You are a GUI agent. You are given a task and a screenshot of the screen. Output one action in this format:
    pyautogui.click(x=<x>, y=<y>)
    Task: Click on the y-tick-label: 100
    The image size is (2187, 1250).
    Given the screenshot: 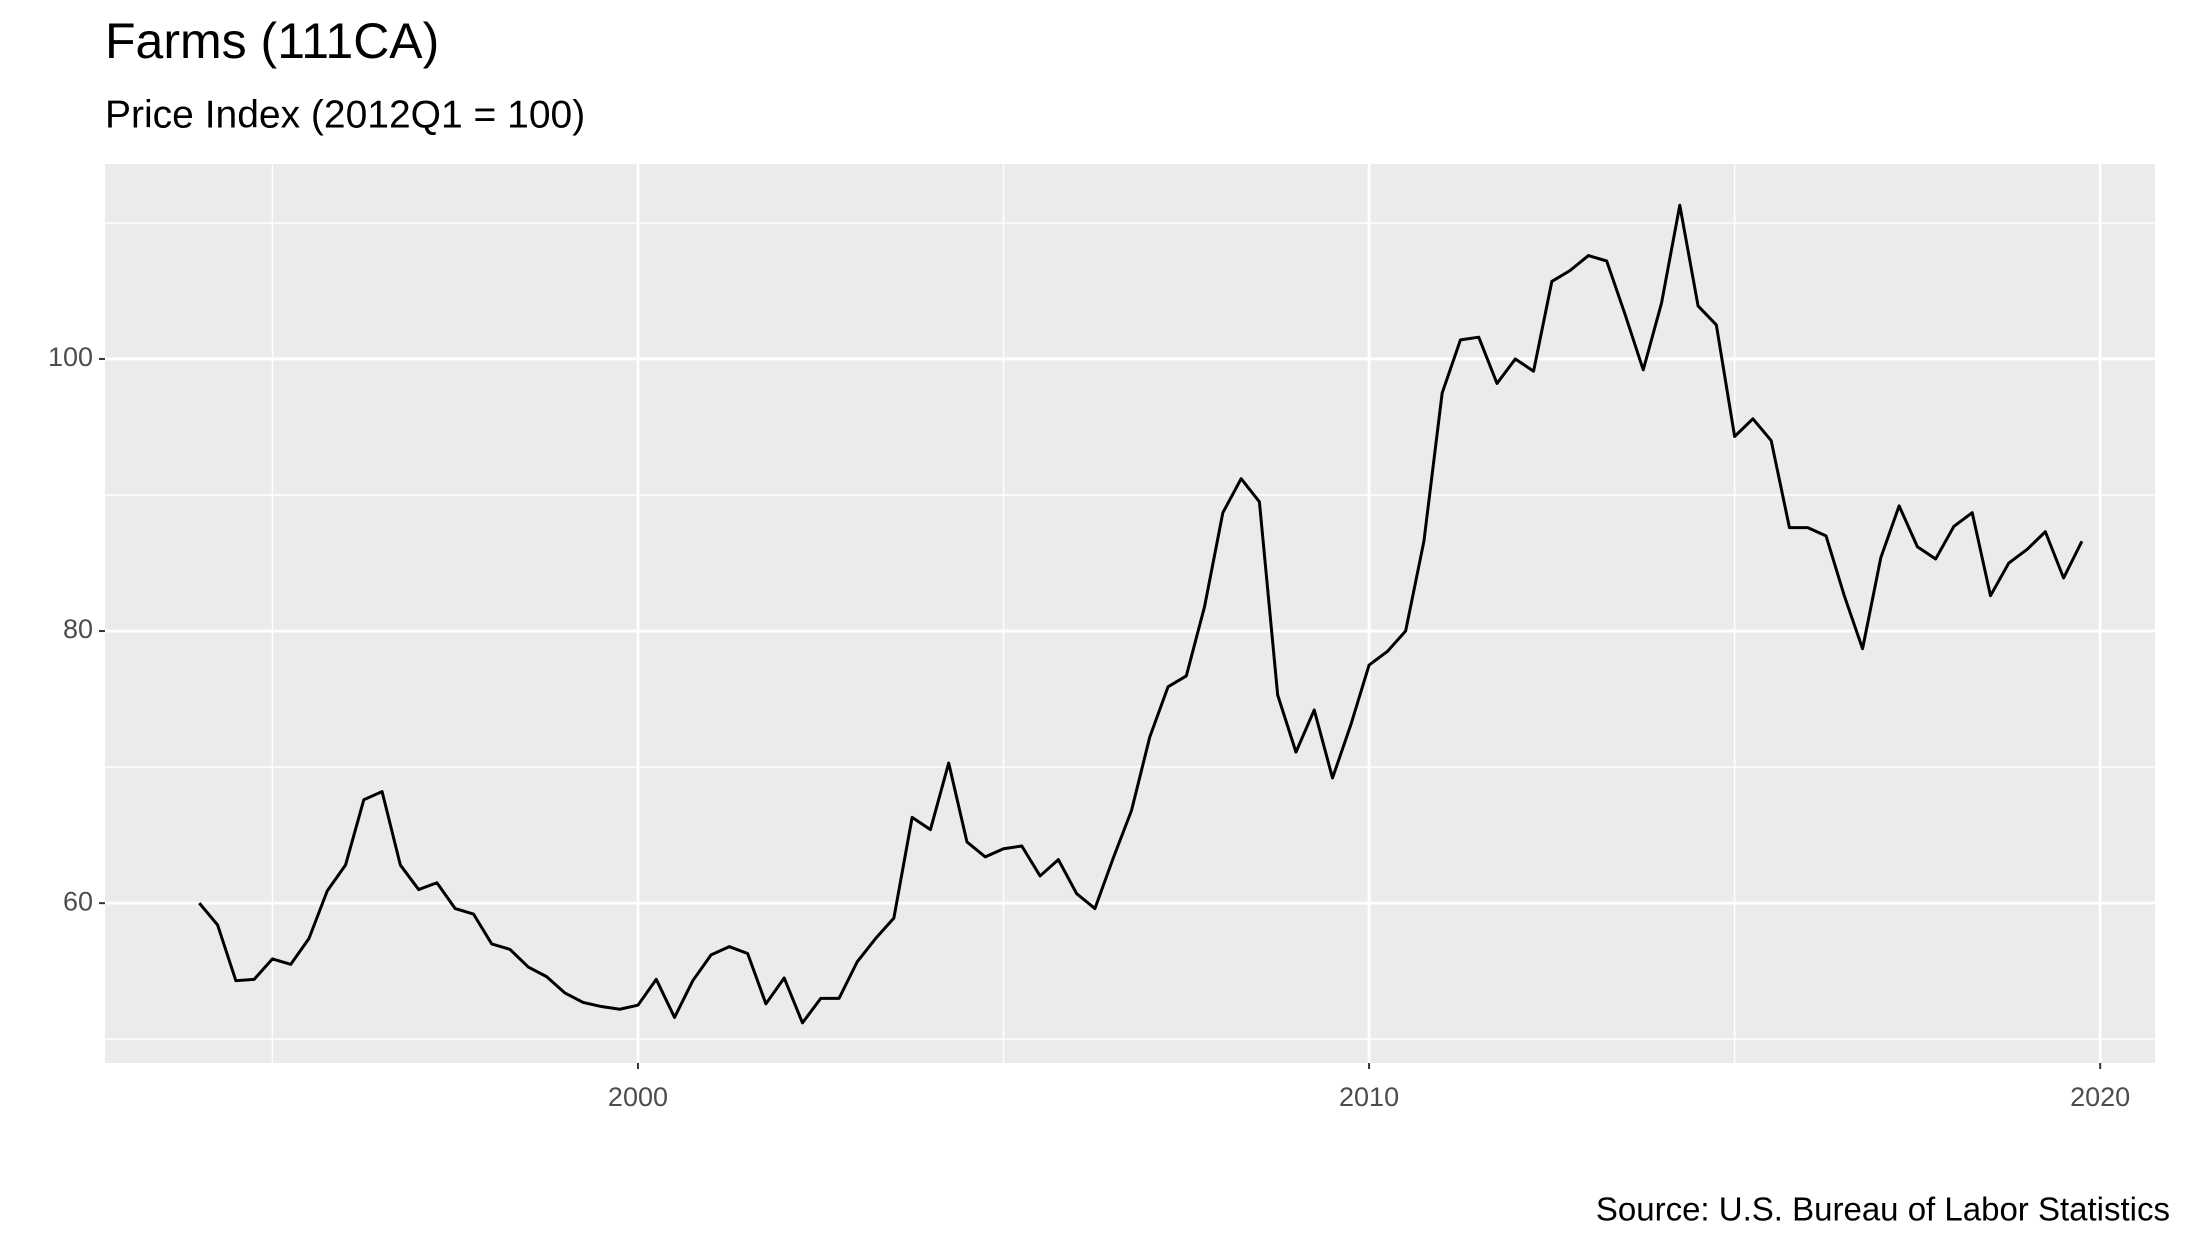 What is the action you would take?
    pyautogui.click(x=70, y=357)
    